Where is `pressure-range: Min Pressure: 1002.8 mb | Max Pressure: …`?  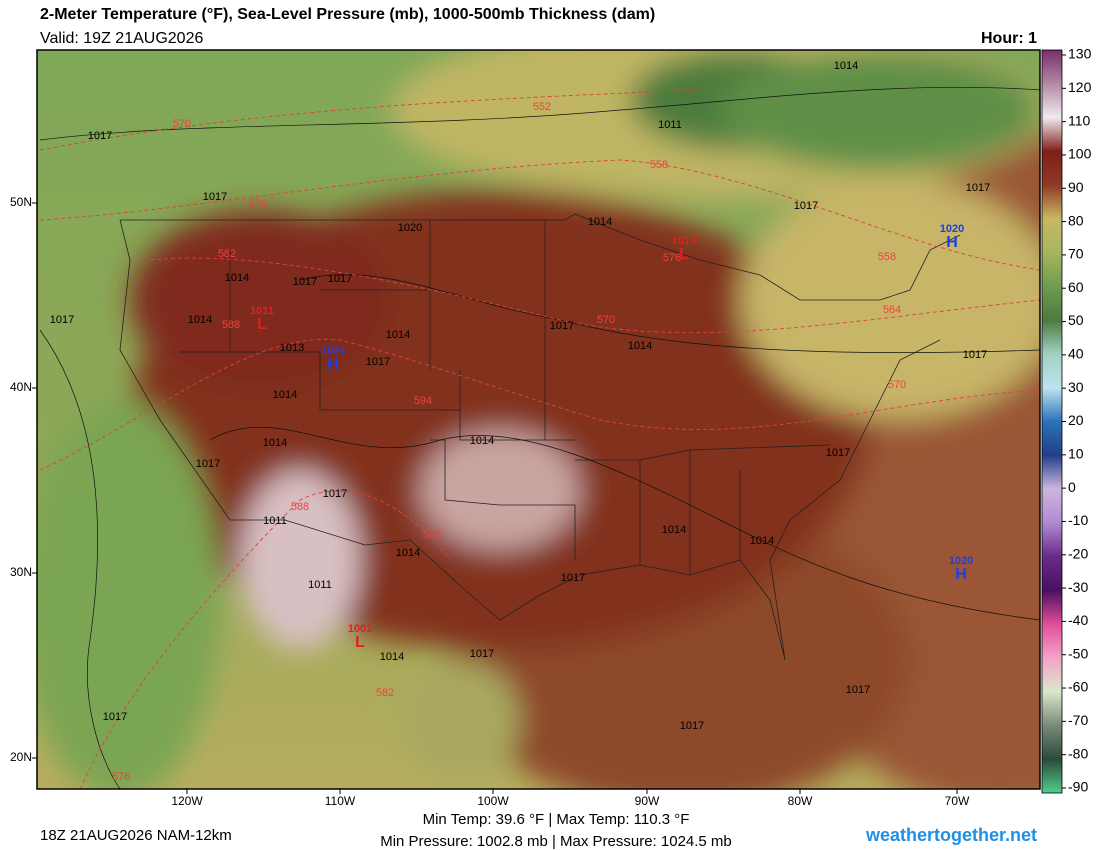
pressure-range: Min Pressure: 1002.8 mb | Max Pressure: … is located at coordinates (556, 841).